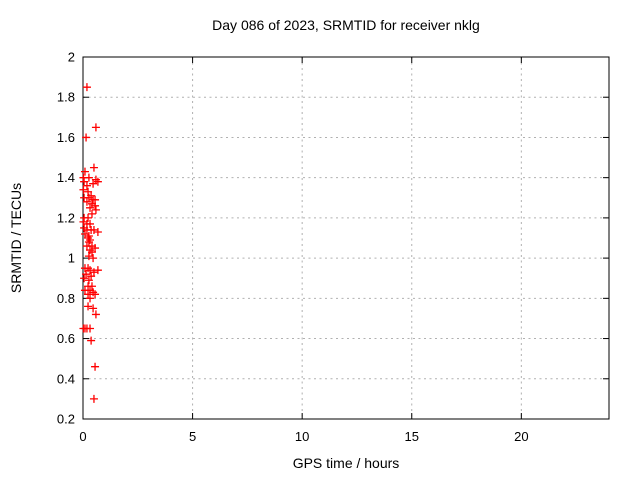  What do you see at coordinates (521, 436) in the screenshot?
I see `x-tick-label: 20` at bounding box center [521, 436].